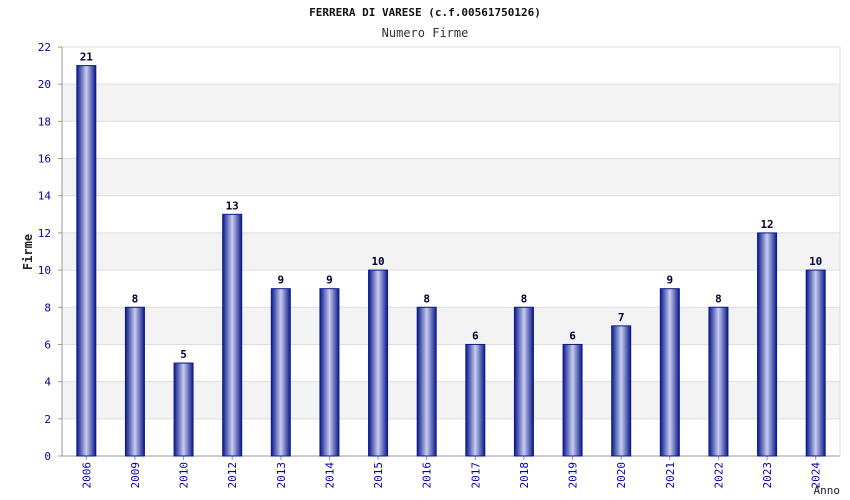 Image resolution: width=850 pixels, height=500 pixels. Describe the element at coordinates (573, 475) in the screenshot. I see `x-tick-label-2019: 2019` at that location.